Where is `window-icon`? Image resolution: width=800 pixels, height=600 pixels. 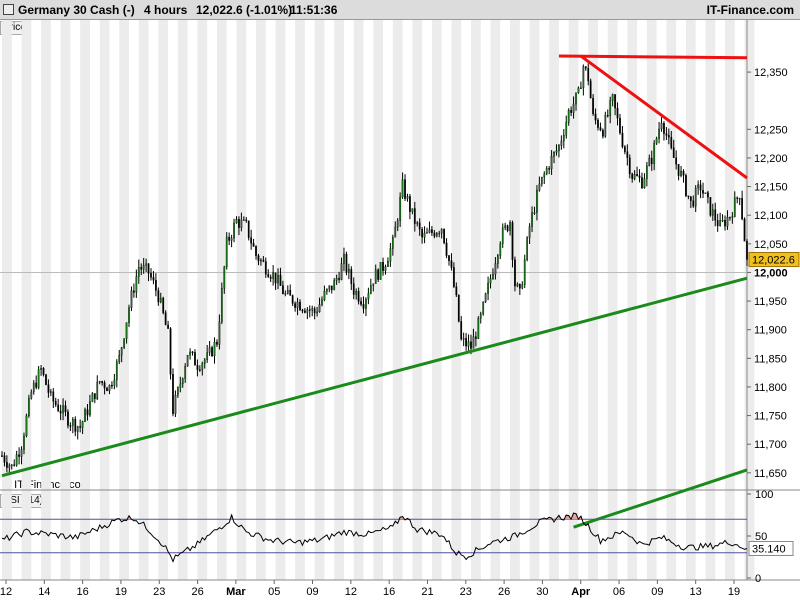
window-icon is located at coordinates (8, 9).